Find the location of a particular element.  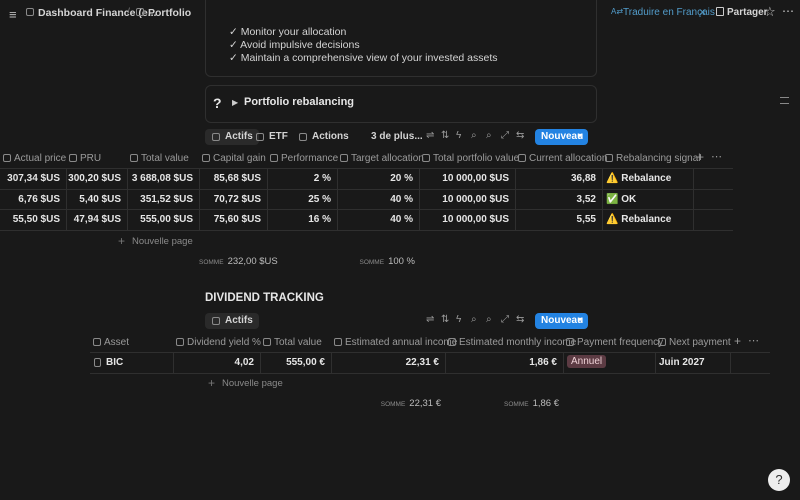

column-header: Current allocation is located at coordinates (568, 158).